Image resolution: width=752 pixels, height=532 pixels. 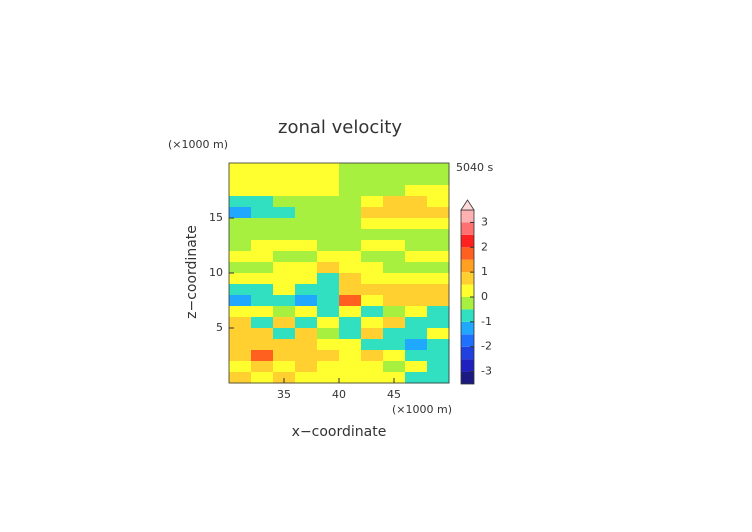 I want to click on chart-title: zonal velocity, so click(x=340, y=127).